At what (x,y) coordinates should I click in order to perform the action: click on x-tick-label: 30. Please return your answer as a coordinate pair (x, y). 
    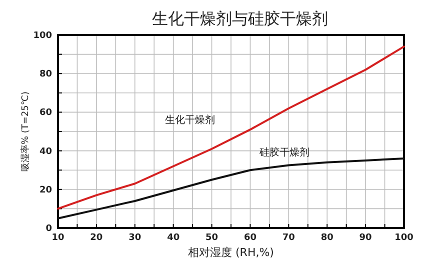
    Looking at the image, I should click on (135, 238).